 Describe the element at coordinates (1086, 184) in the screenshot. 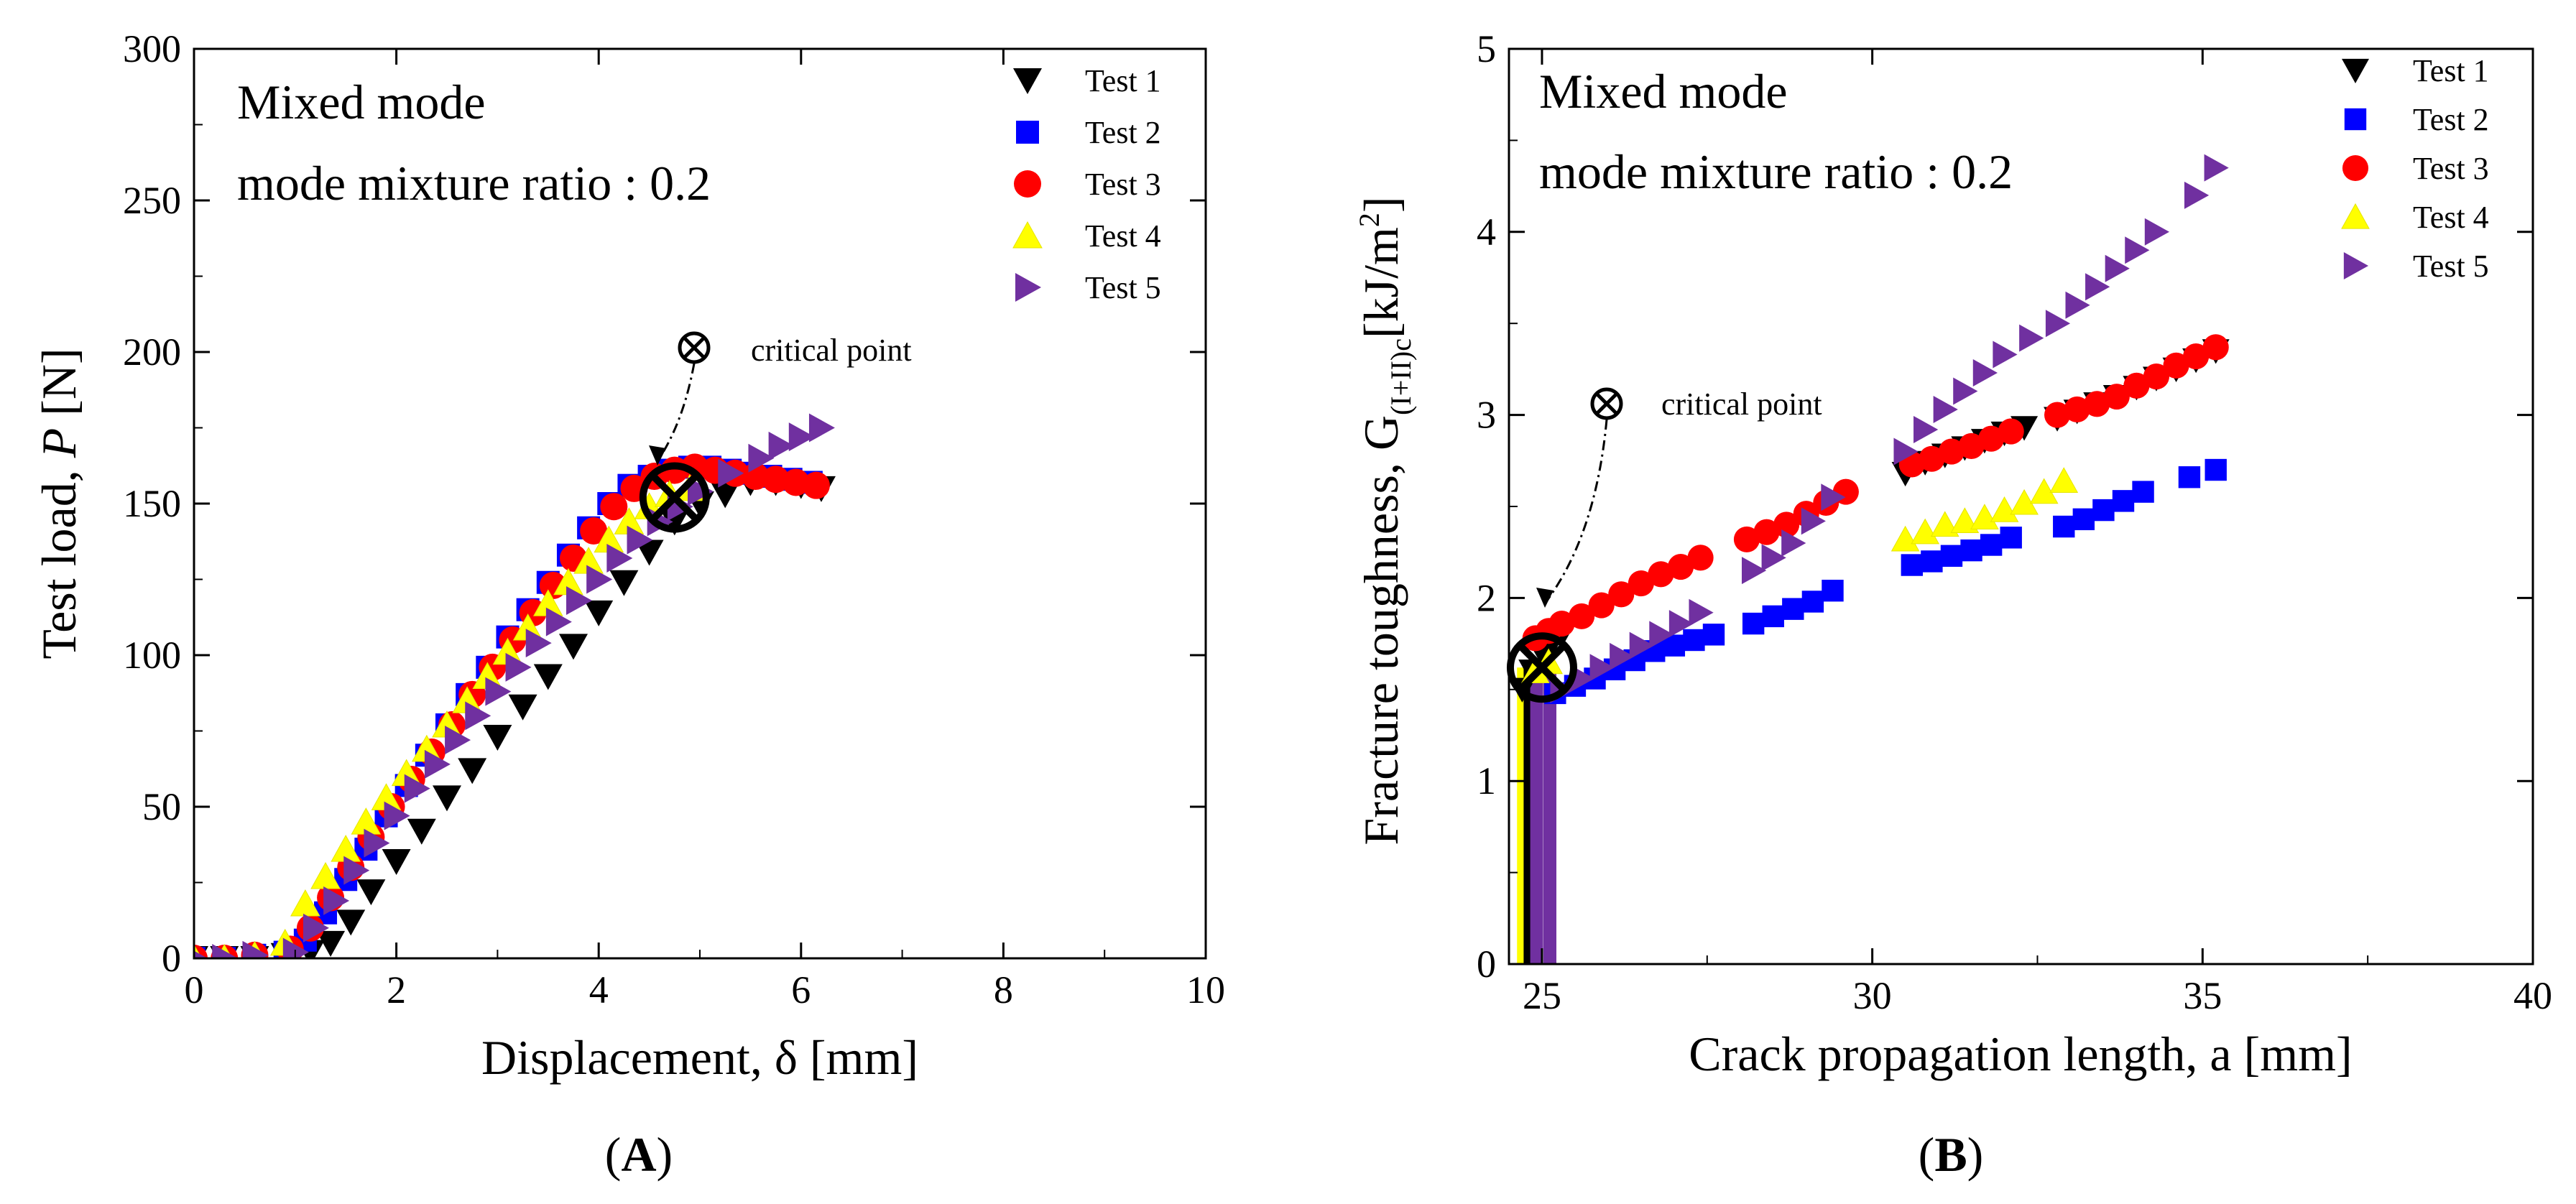

I see `panel-a-legend: Test 1 Test 2 Test 3 Test 4 Test 5` at that location.